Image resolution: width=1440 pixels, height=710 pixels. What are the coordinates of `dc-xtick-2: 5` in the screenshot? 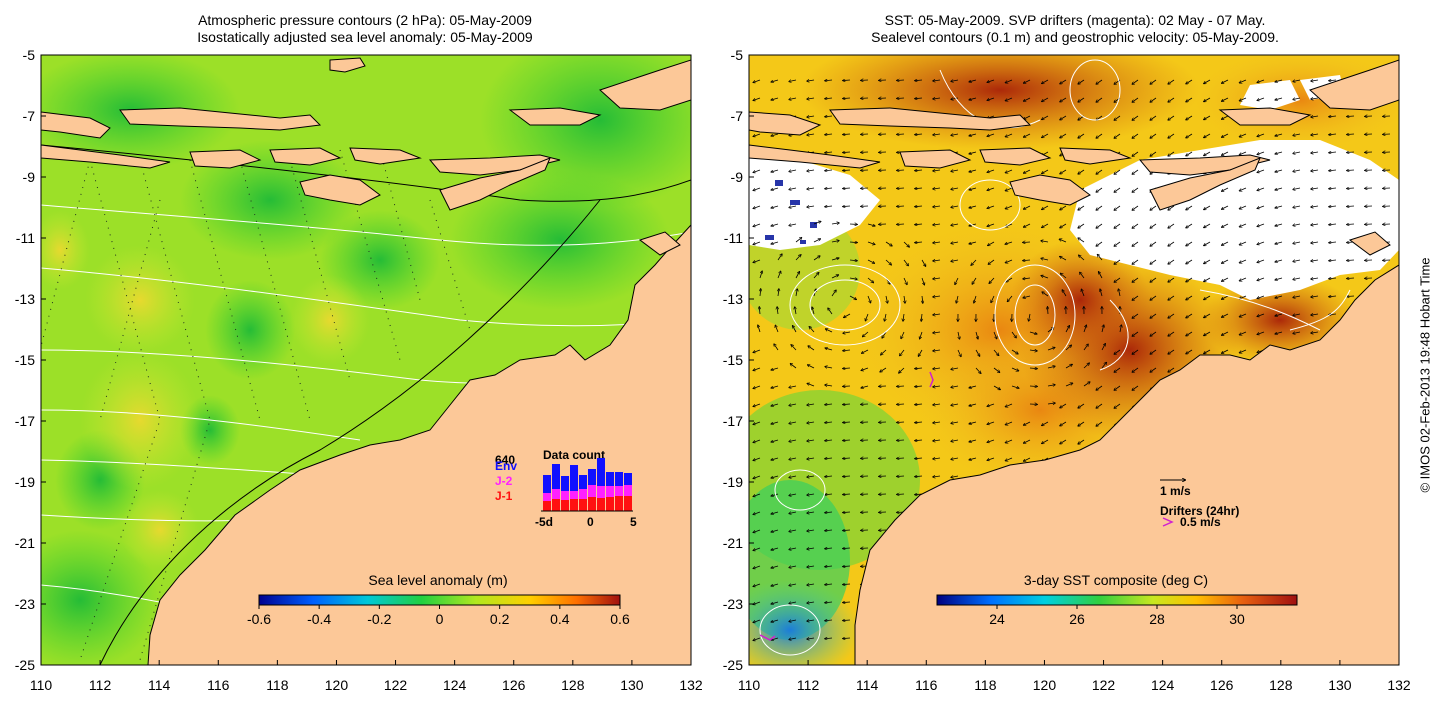 It's located at (633, 522).